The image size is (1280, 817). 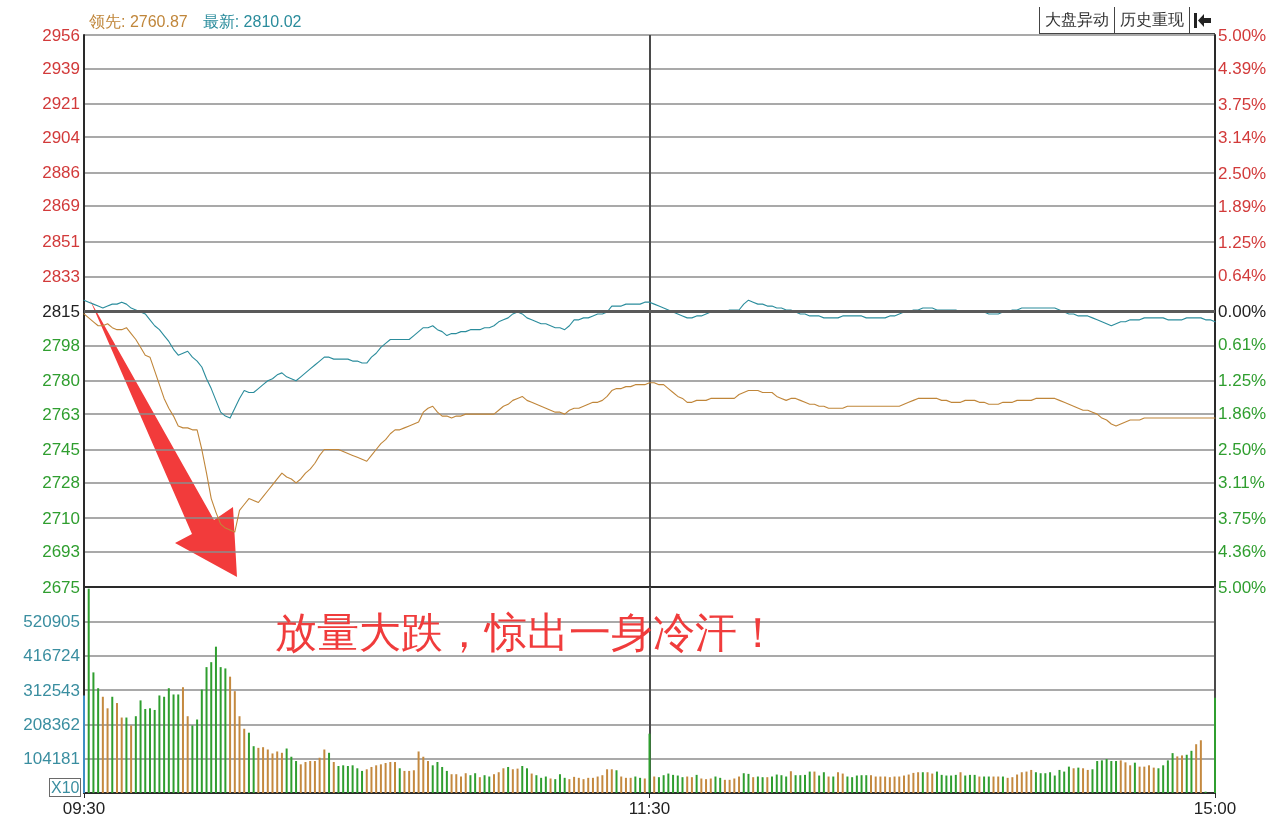 I want to click on y2-tick-label: 3.14%, so click(x=1242, y=138).